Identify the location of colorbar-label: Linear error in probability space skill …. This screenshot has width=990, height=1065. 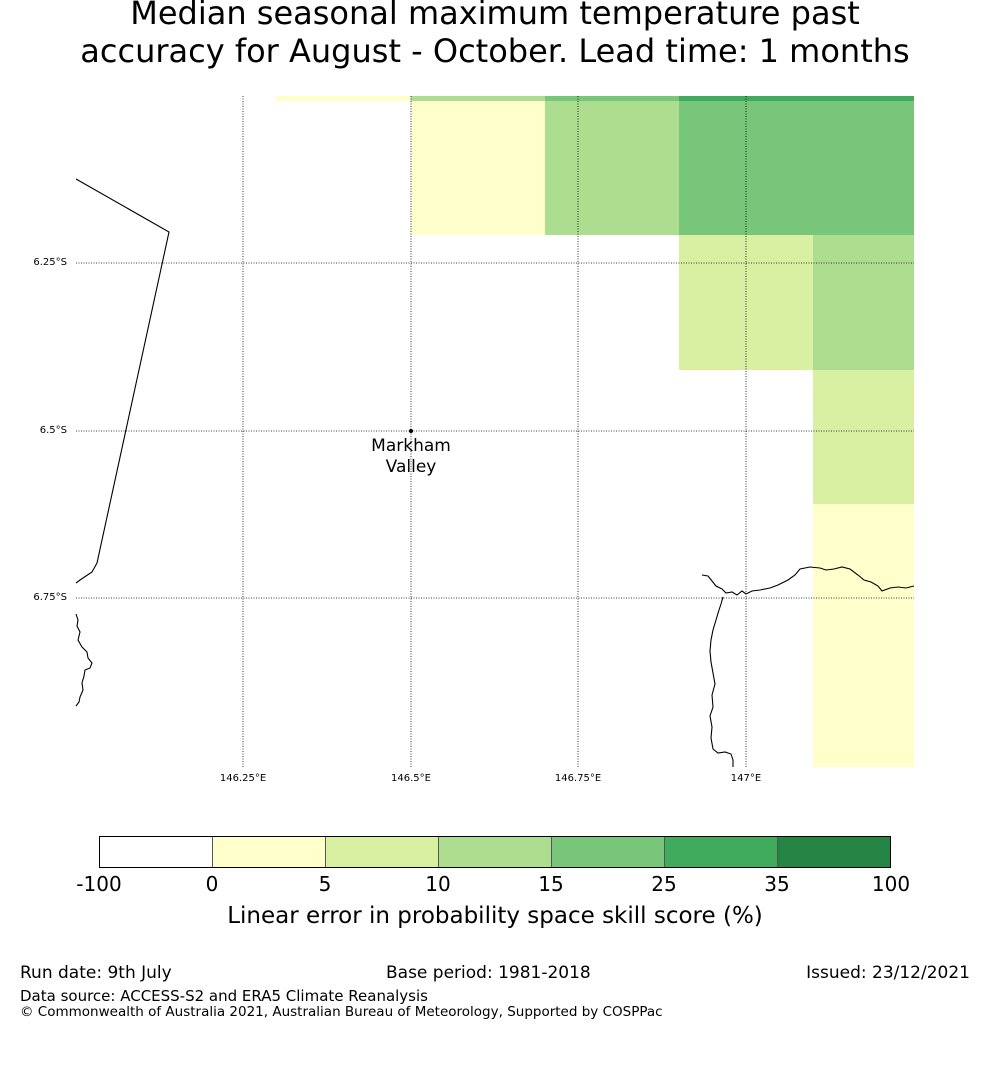
(495, 916).